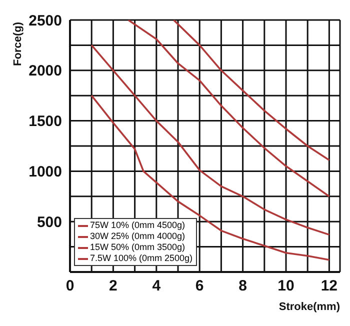 The image size is (350, 326). Describe the element at coordinates (138, 236) in the screenshot. I see `legend-label: 30W 25% (0mm 4000g)` at that location.